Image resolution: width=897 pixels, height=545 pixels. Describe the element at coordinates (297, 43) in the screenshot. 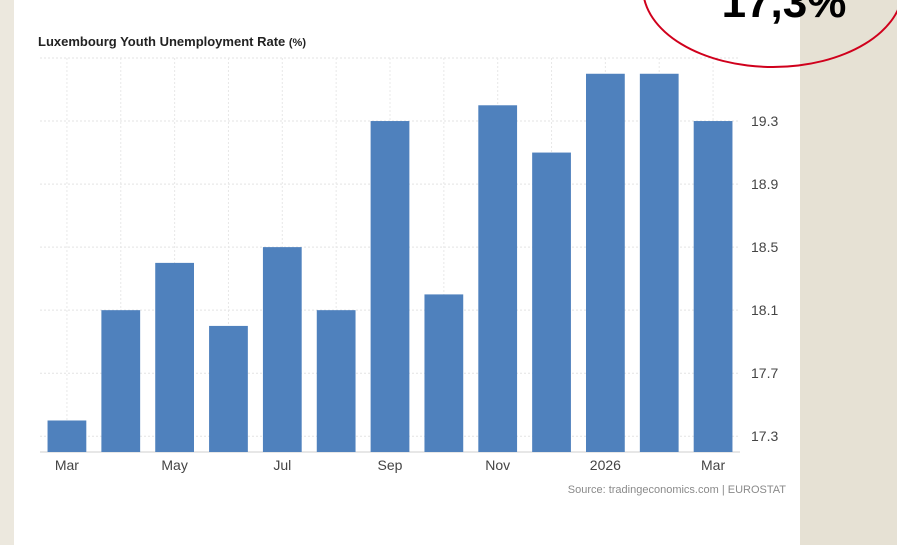

I see `chart-title-unit: (%)` at that location.